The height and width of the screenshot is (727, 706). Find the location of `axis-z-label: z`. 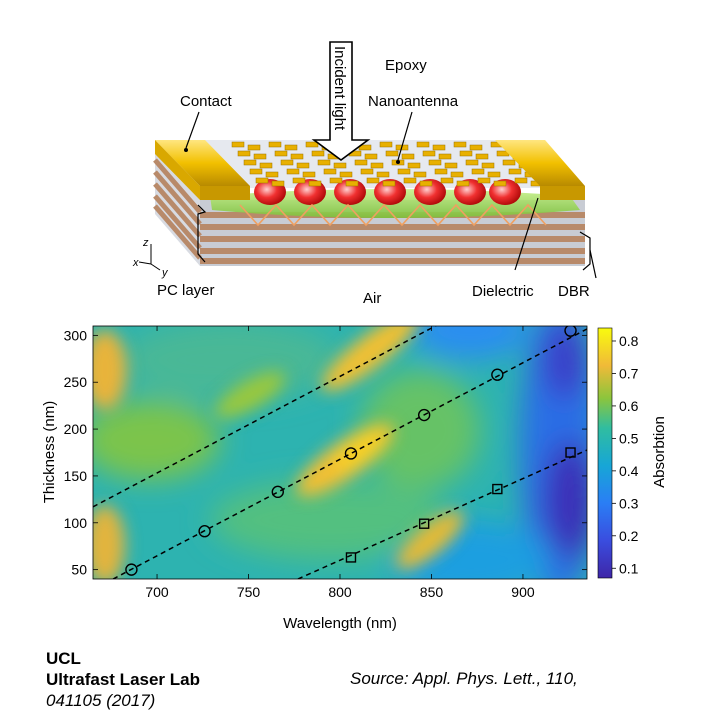

axis-z-label: z is located at coordinates (145, 243).